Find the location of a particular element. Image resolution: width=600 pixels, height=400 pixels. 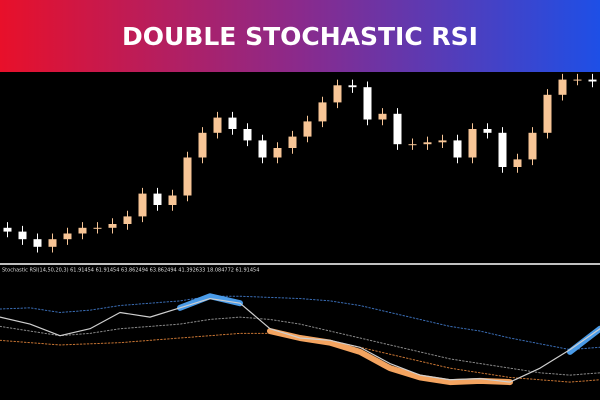

banner-title: DOUBLE STOCHASTIC RSI is located at coordinates (300, 36).